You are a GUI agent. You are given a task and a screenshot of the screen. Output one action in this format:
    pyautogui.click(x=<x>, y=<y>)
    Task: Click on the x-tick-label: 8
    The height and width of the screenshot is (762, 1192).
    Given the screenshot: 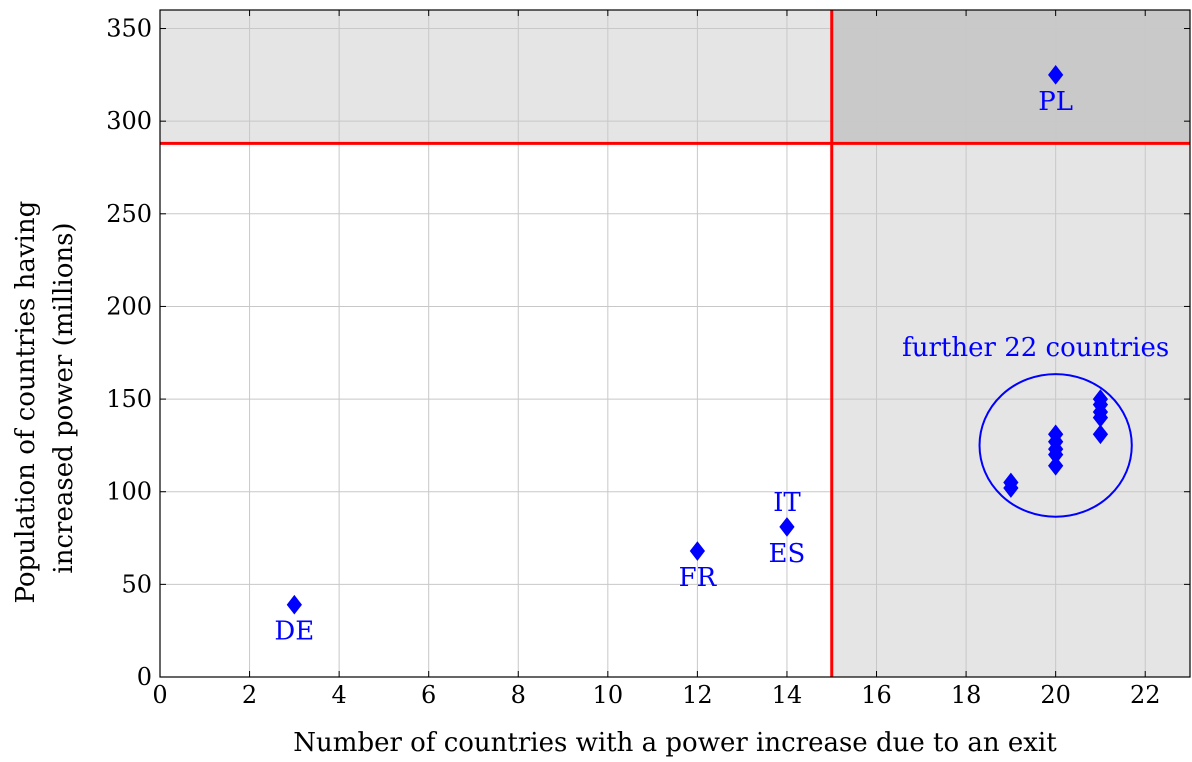 What is the action you would take?
    pyautogui.click(x=518, y=695)
    